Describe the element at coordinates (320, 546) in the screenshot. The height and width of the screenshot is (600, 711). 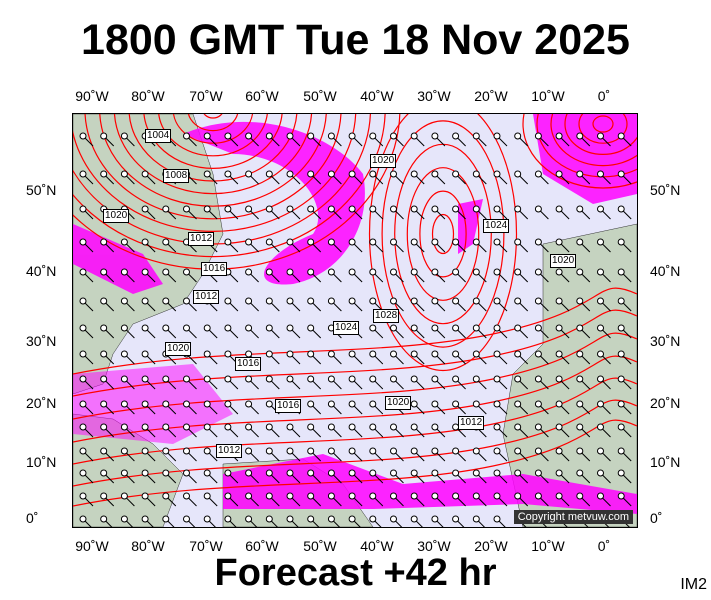
I see `longitude-label: 50˚W` at that location.